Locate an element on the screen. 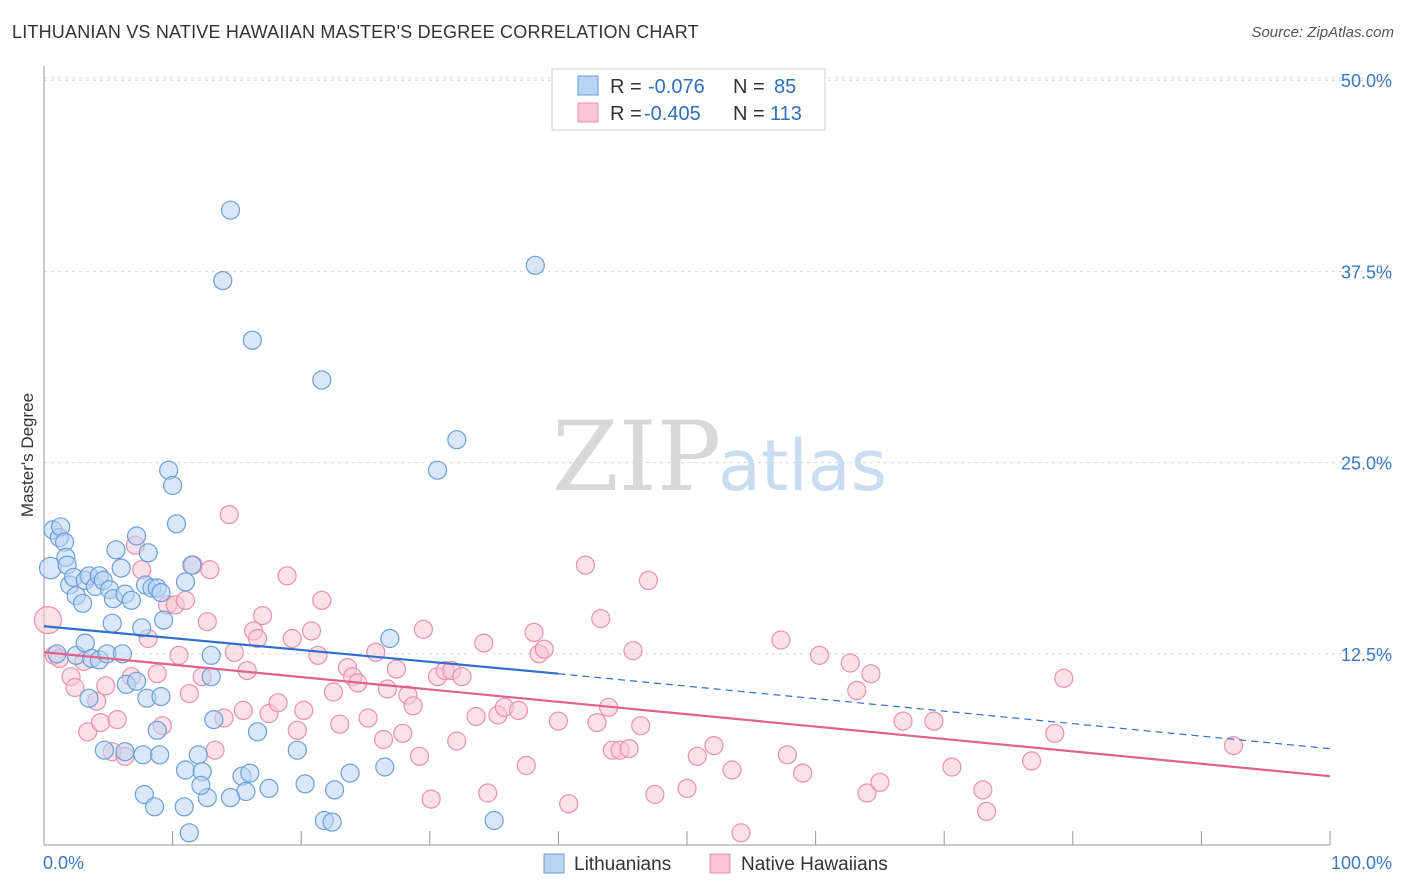 This screenshot has width=1406, height=892. x-tick-label-min: 0.0% is located at coordinates (63, 863).